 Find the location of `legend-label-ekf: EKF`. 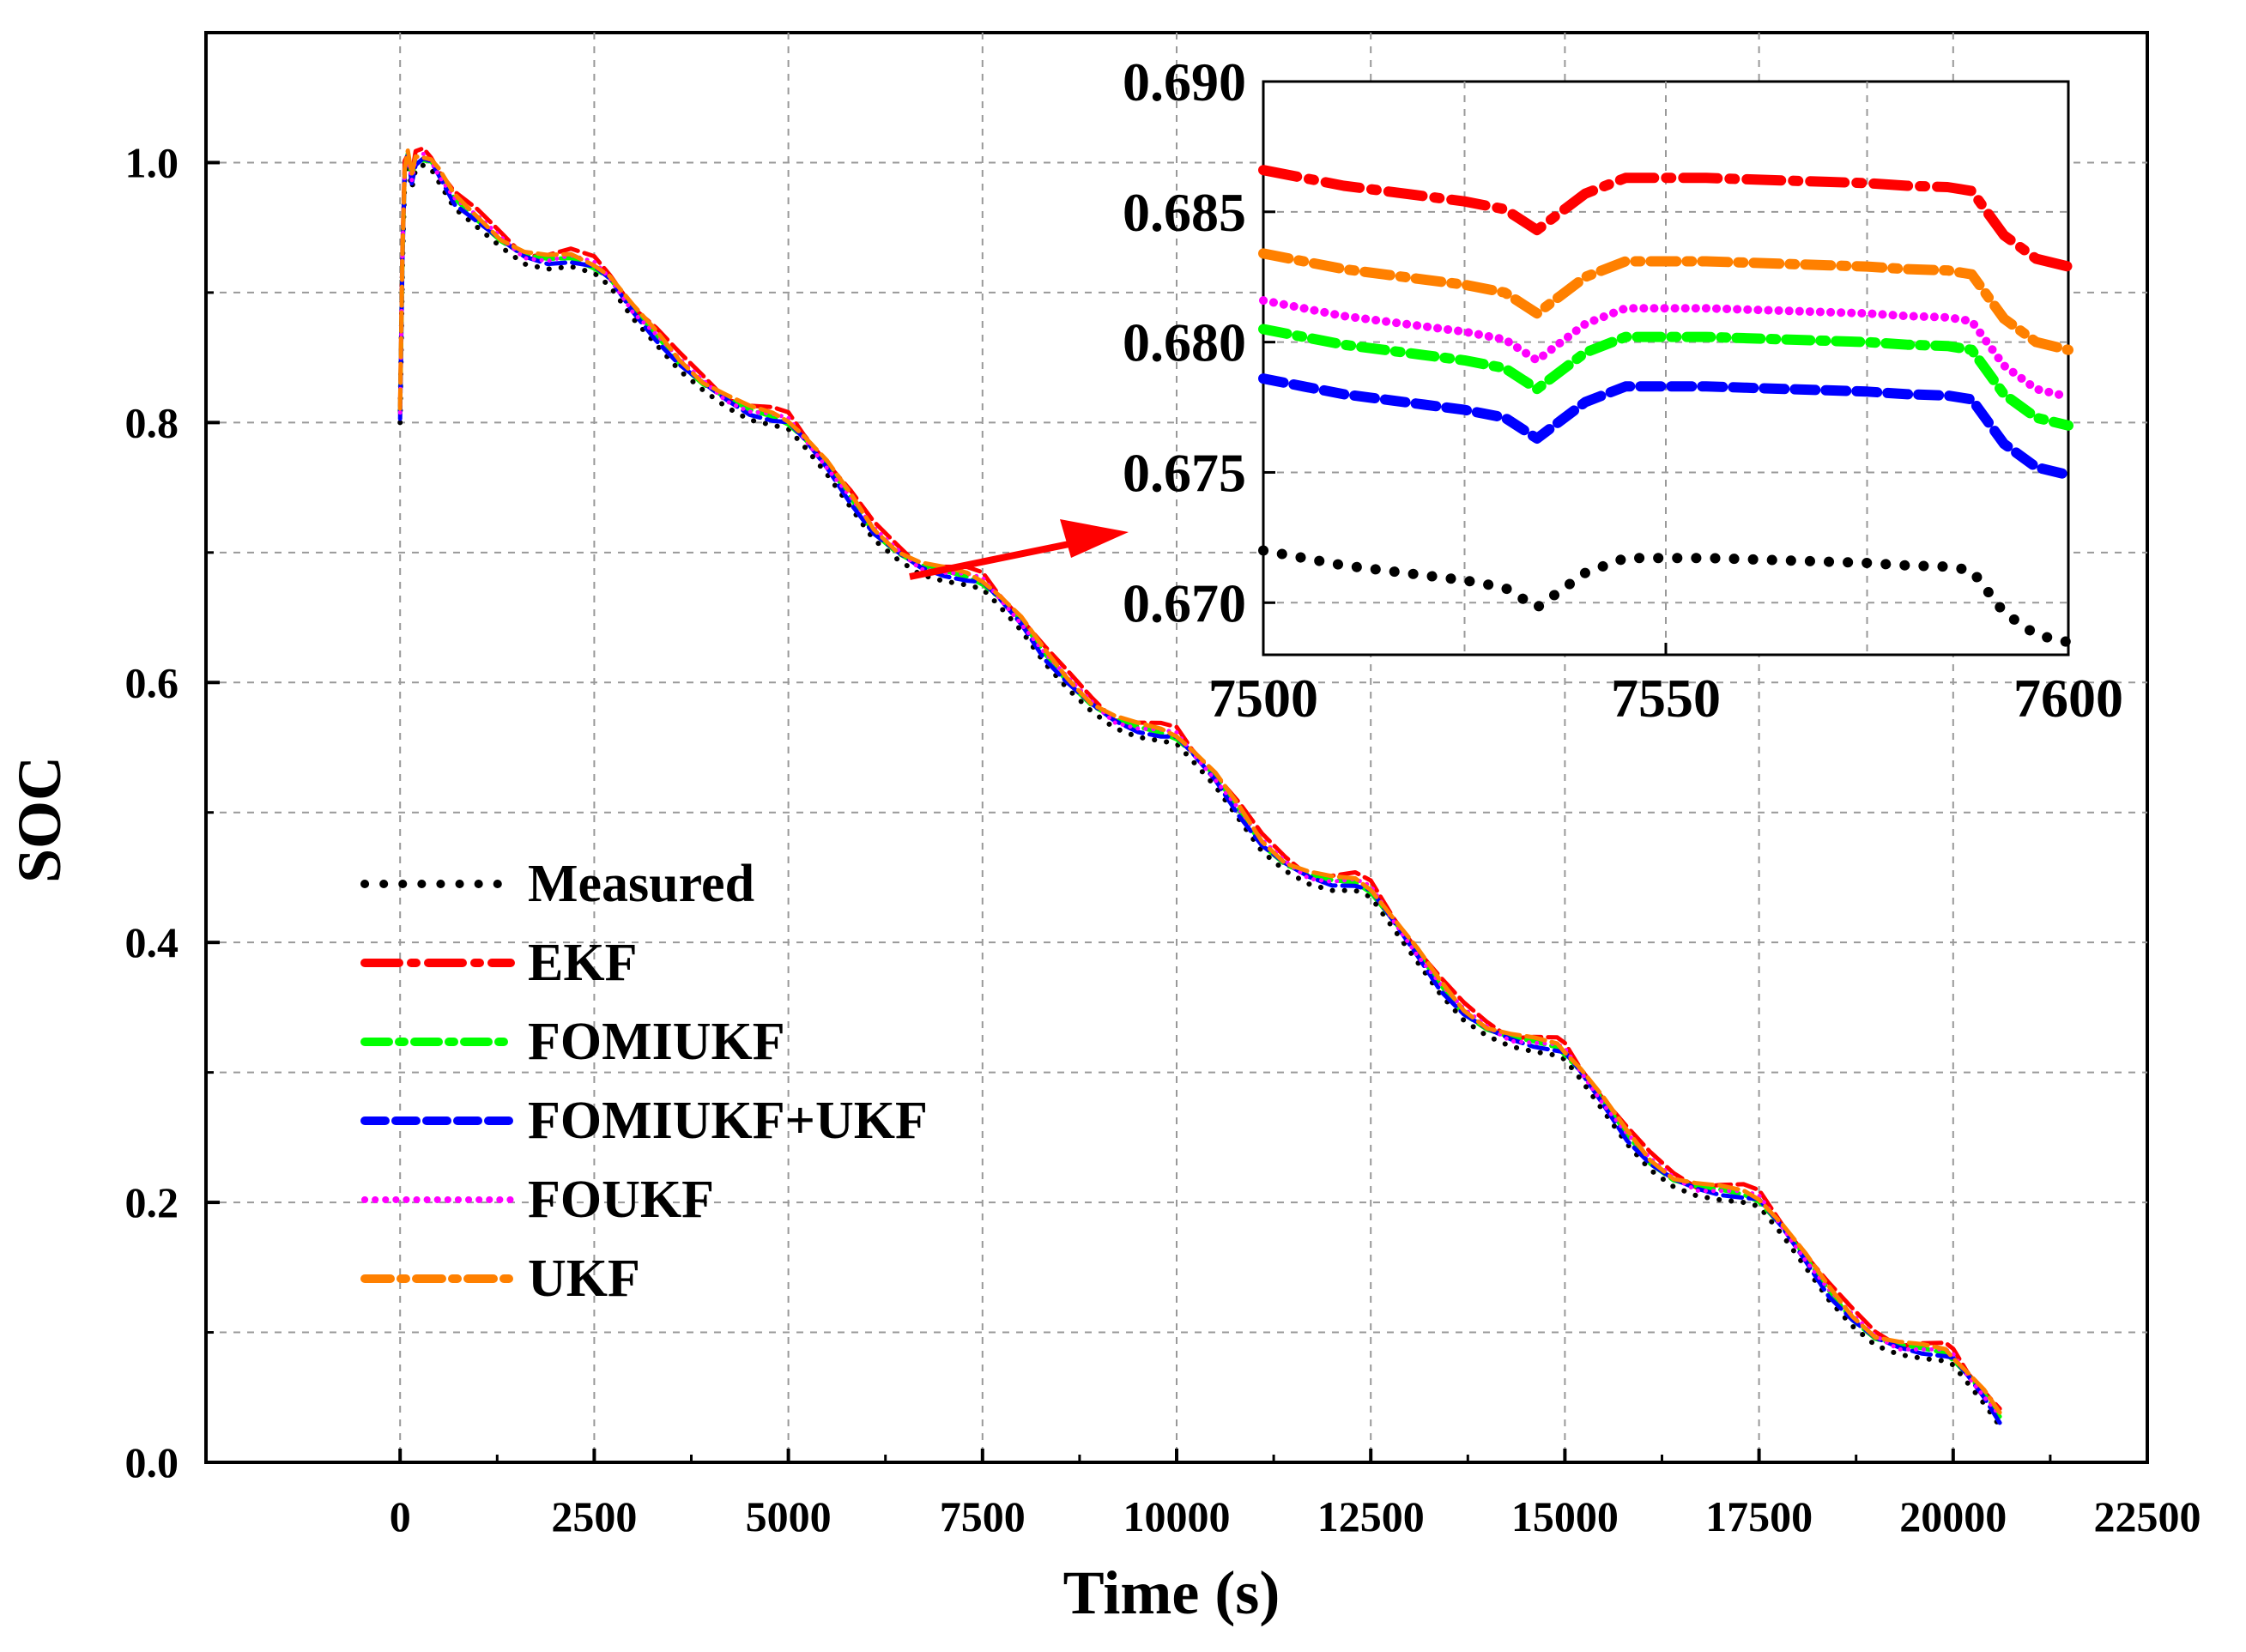

legend-label-ekf: EKF is located at coordinates (583, 963).